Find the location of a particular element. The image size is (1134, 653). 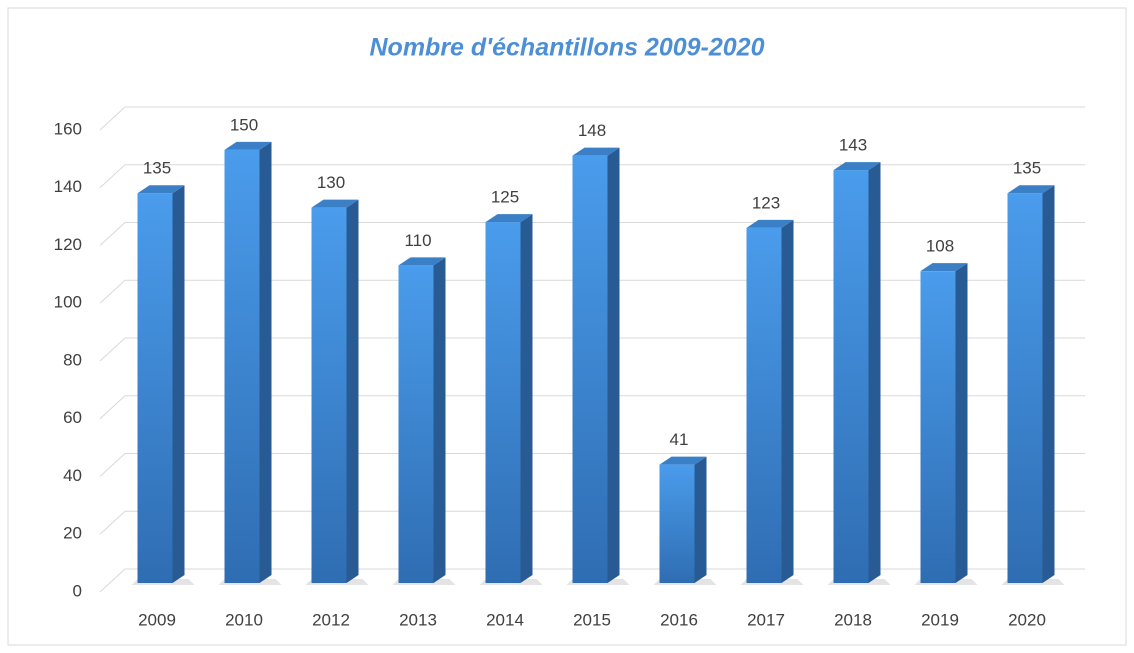

x-tick-label: 2015 is located at coordinates (592, 619).